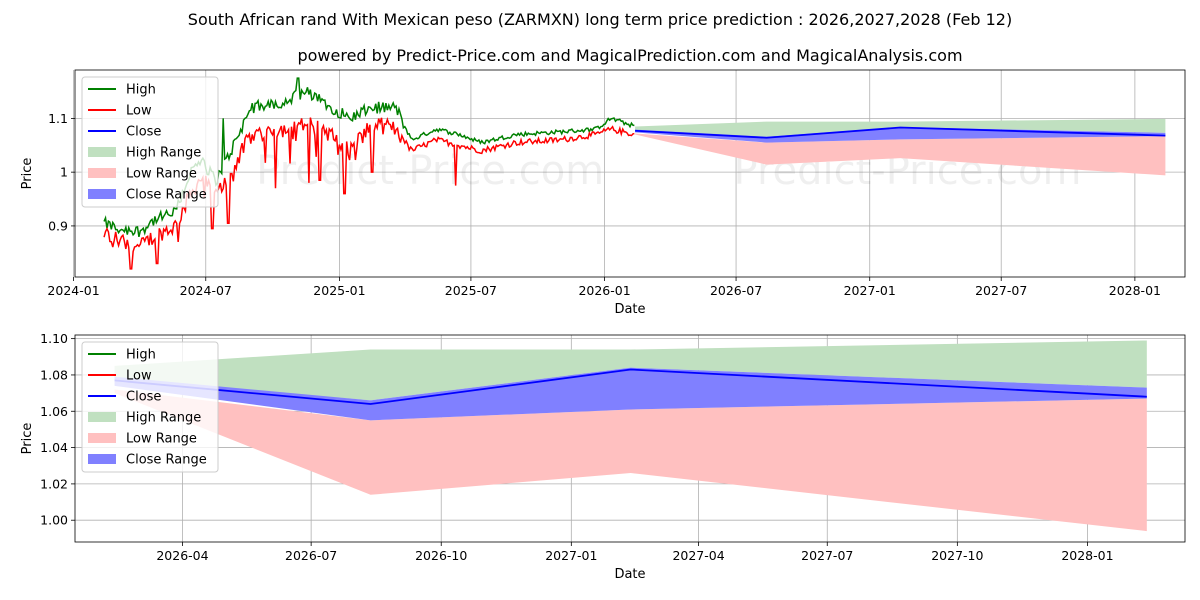  I want to click on x-tick-label: 2026-01, so click(604, 290).